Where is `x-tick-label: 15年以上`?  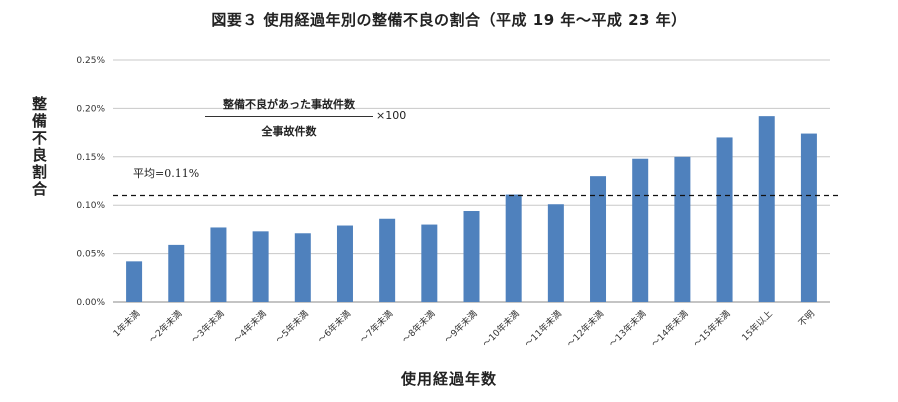
x-tick-label: 15年以上 is located at coordinates (757, 326).